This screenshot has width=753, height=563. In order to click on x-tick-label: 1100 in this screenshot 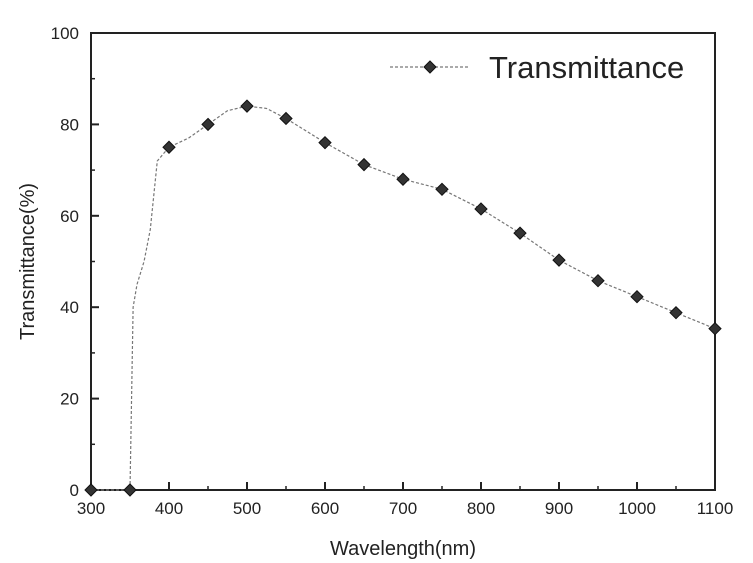, I will do `click(715, 508)`.